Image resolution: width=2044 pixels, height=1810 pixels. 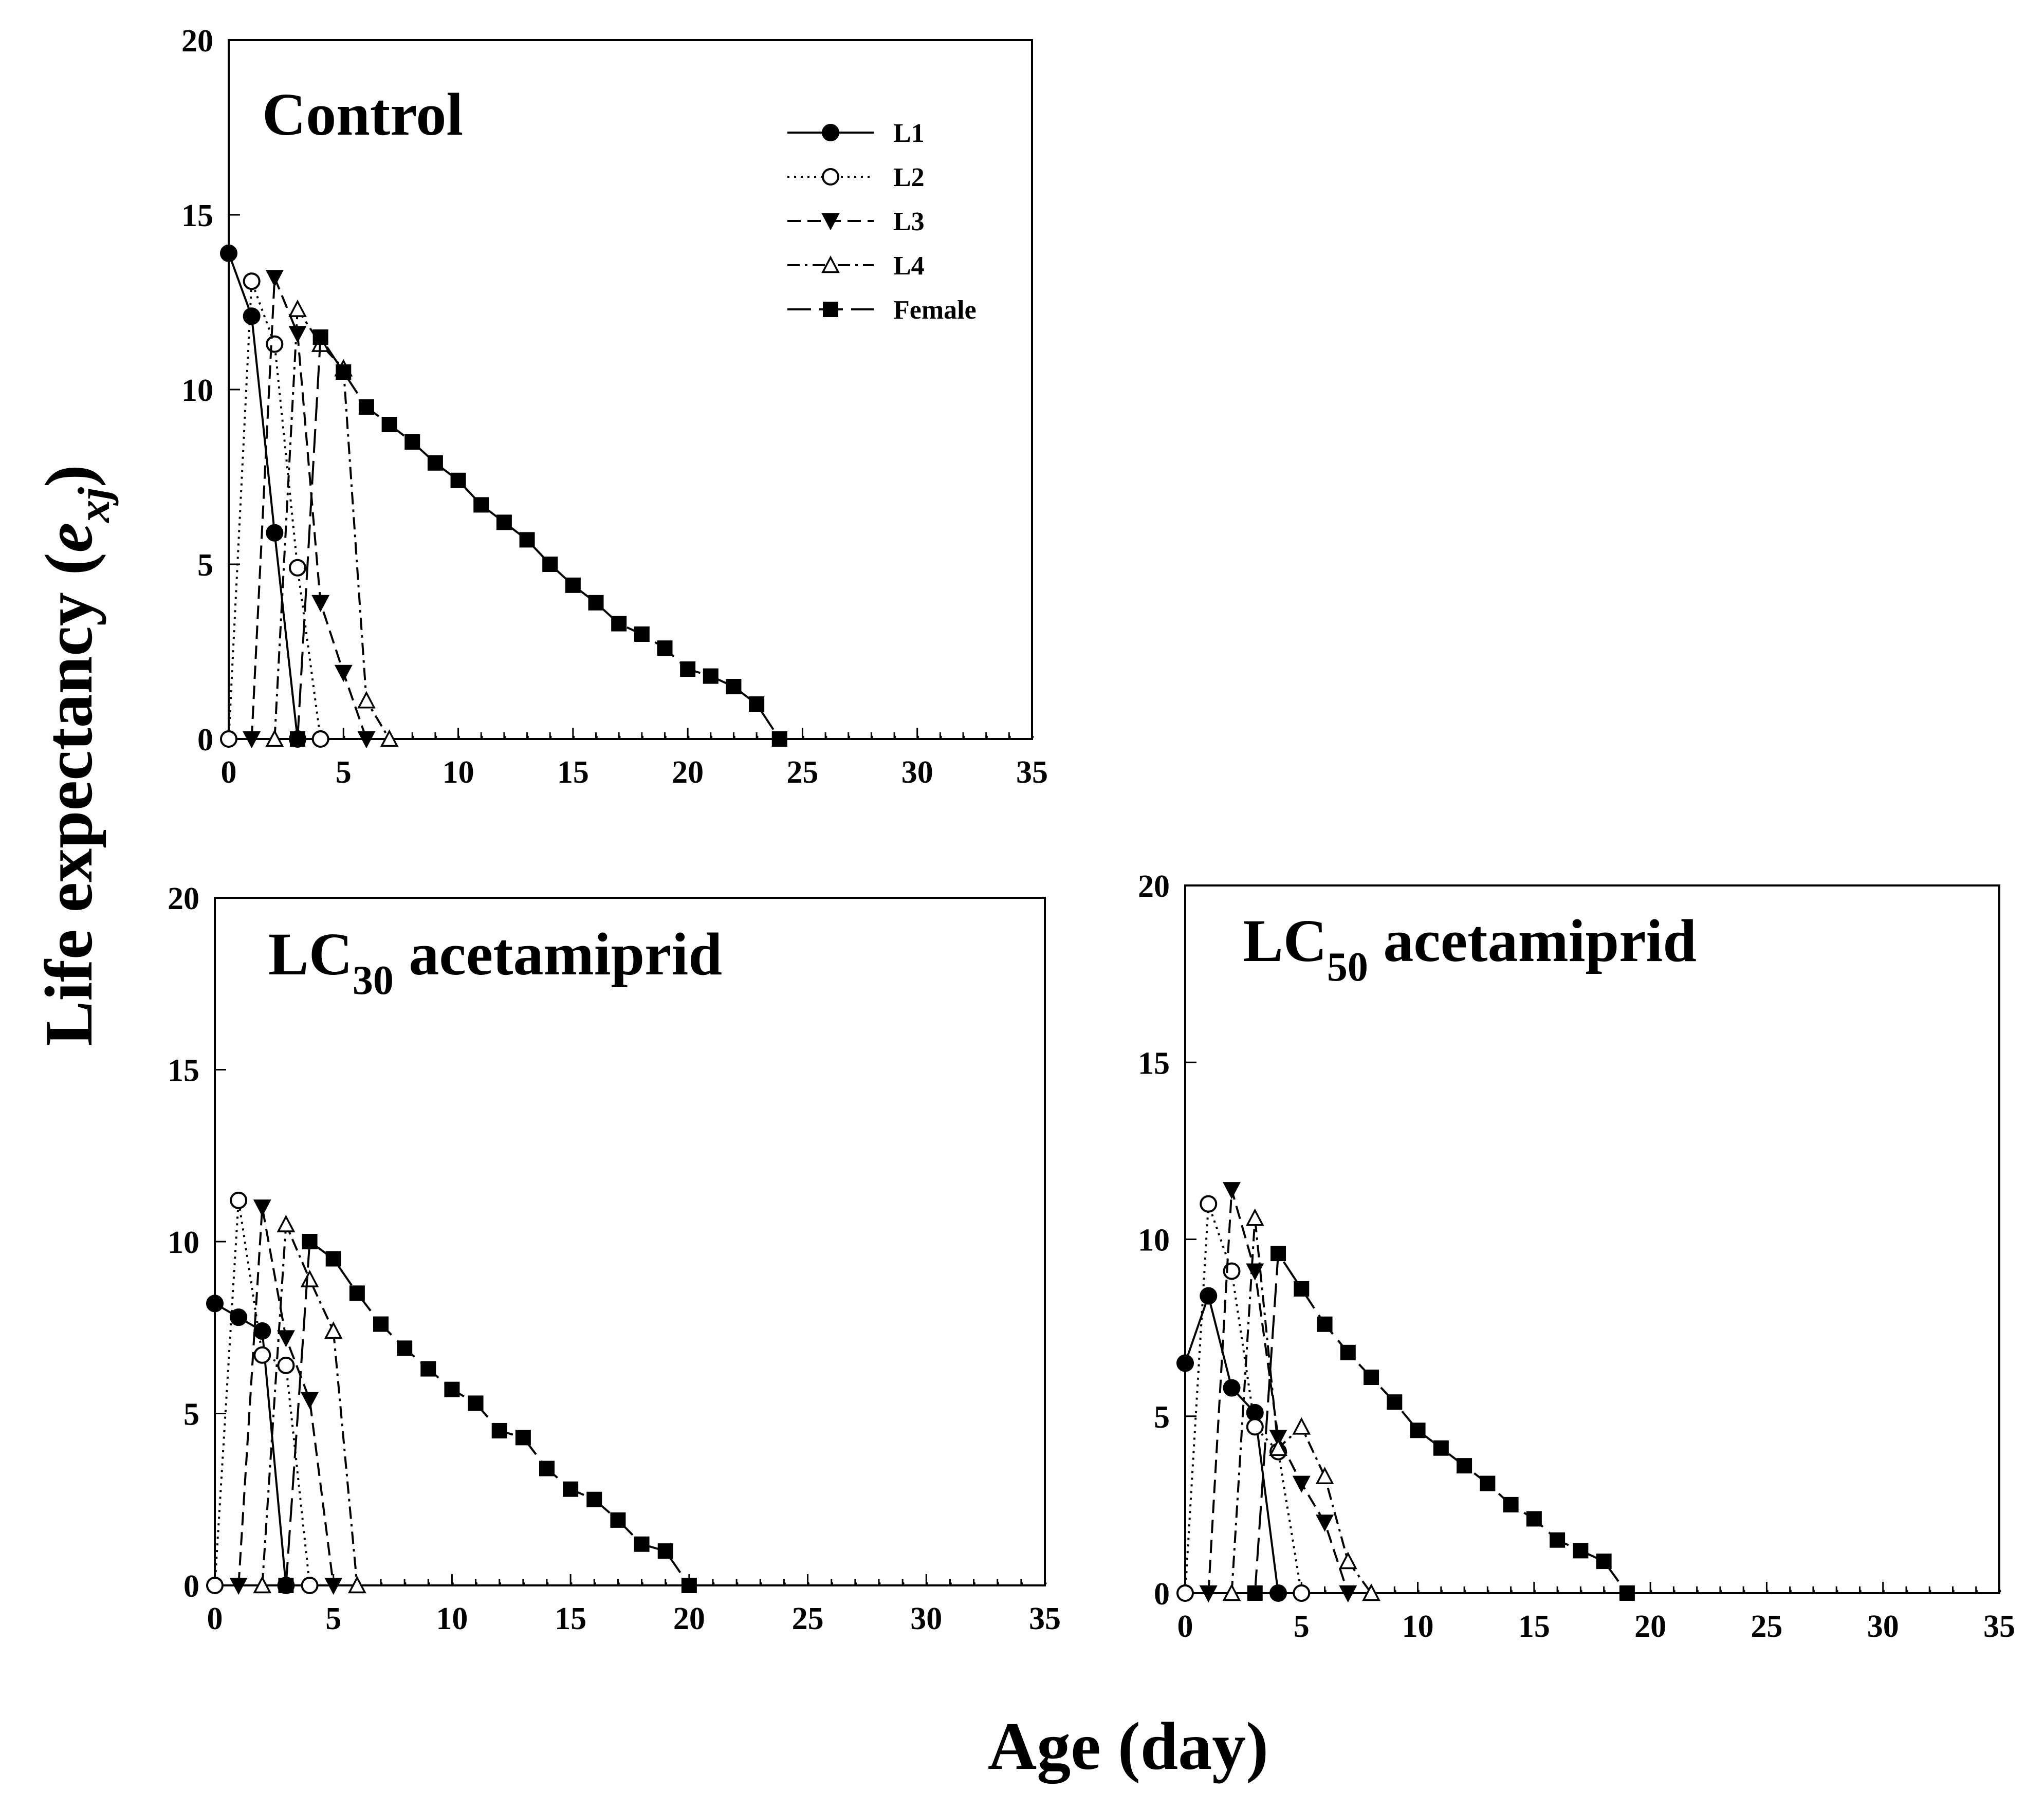 I want to click on y-tick-label: 20, so click(x=1154, y=886).